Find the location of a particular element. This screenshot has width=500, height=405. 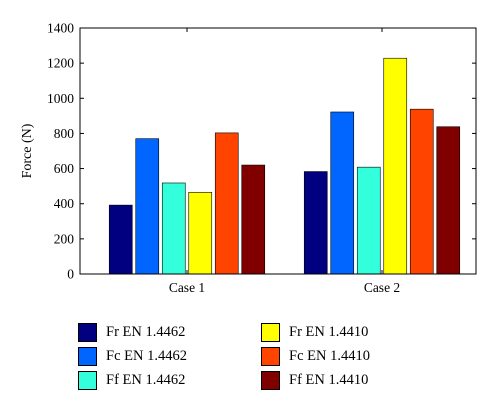

x-tick-label: Case 2 is located at coordinates (382, 287).